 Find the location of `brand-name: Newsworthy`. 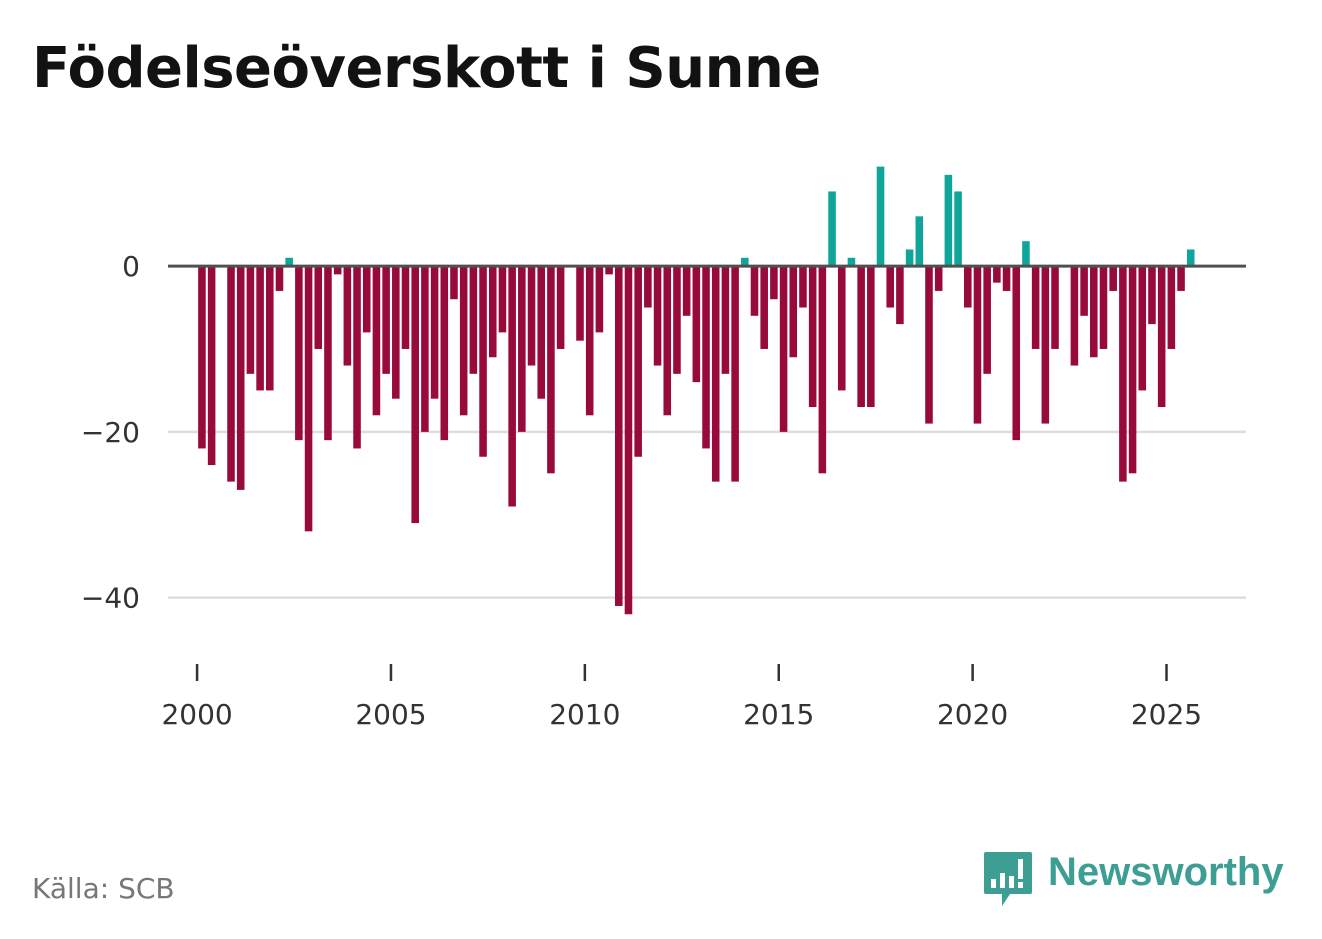

brand-name: Newsworthy is located at coordinates (1166, 872).